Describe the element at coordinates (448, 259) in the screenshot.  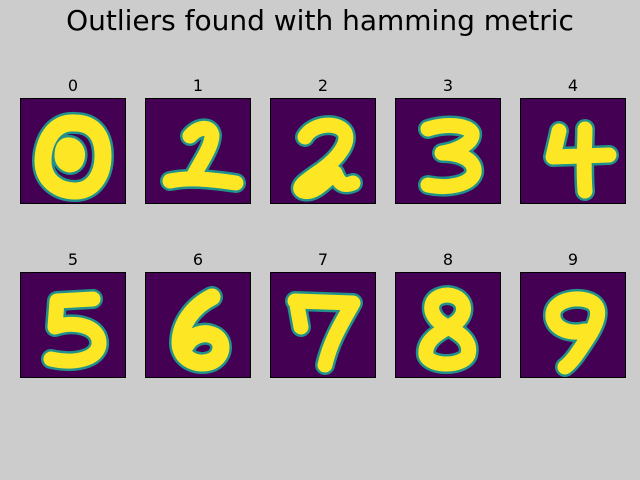
I see `panel-title-8: 8` at that location.